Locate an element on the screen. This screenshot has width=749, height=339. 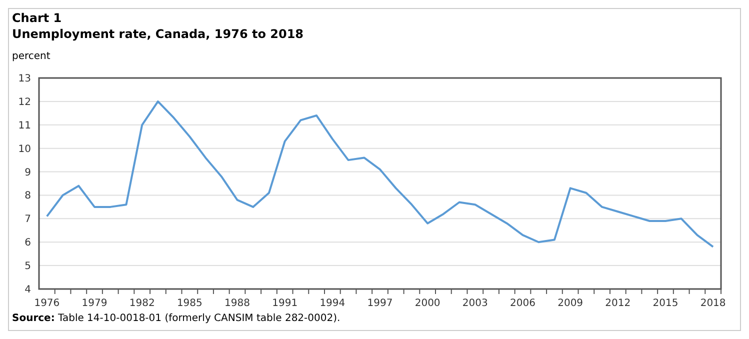
chart-title: Chart 1 is located at coordinates (37, 18).